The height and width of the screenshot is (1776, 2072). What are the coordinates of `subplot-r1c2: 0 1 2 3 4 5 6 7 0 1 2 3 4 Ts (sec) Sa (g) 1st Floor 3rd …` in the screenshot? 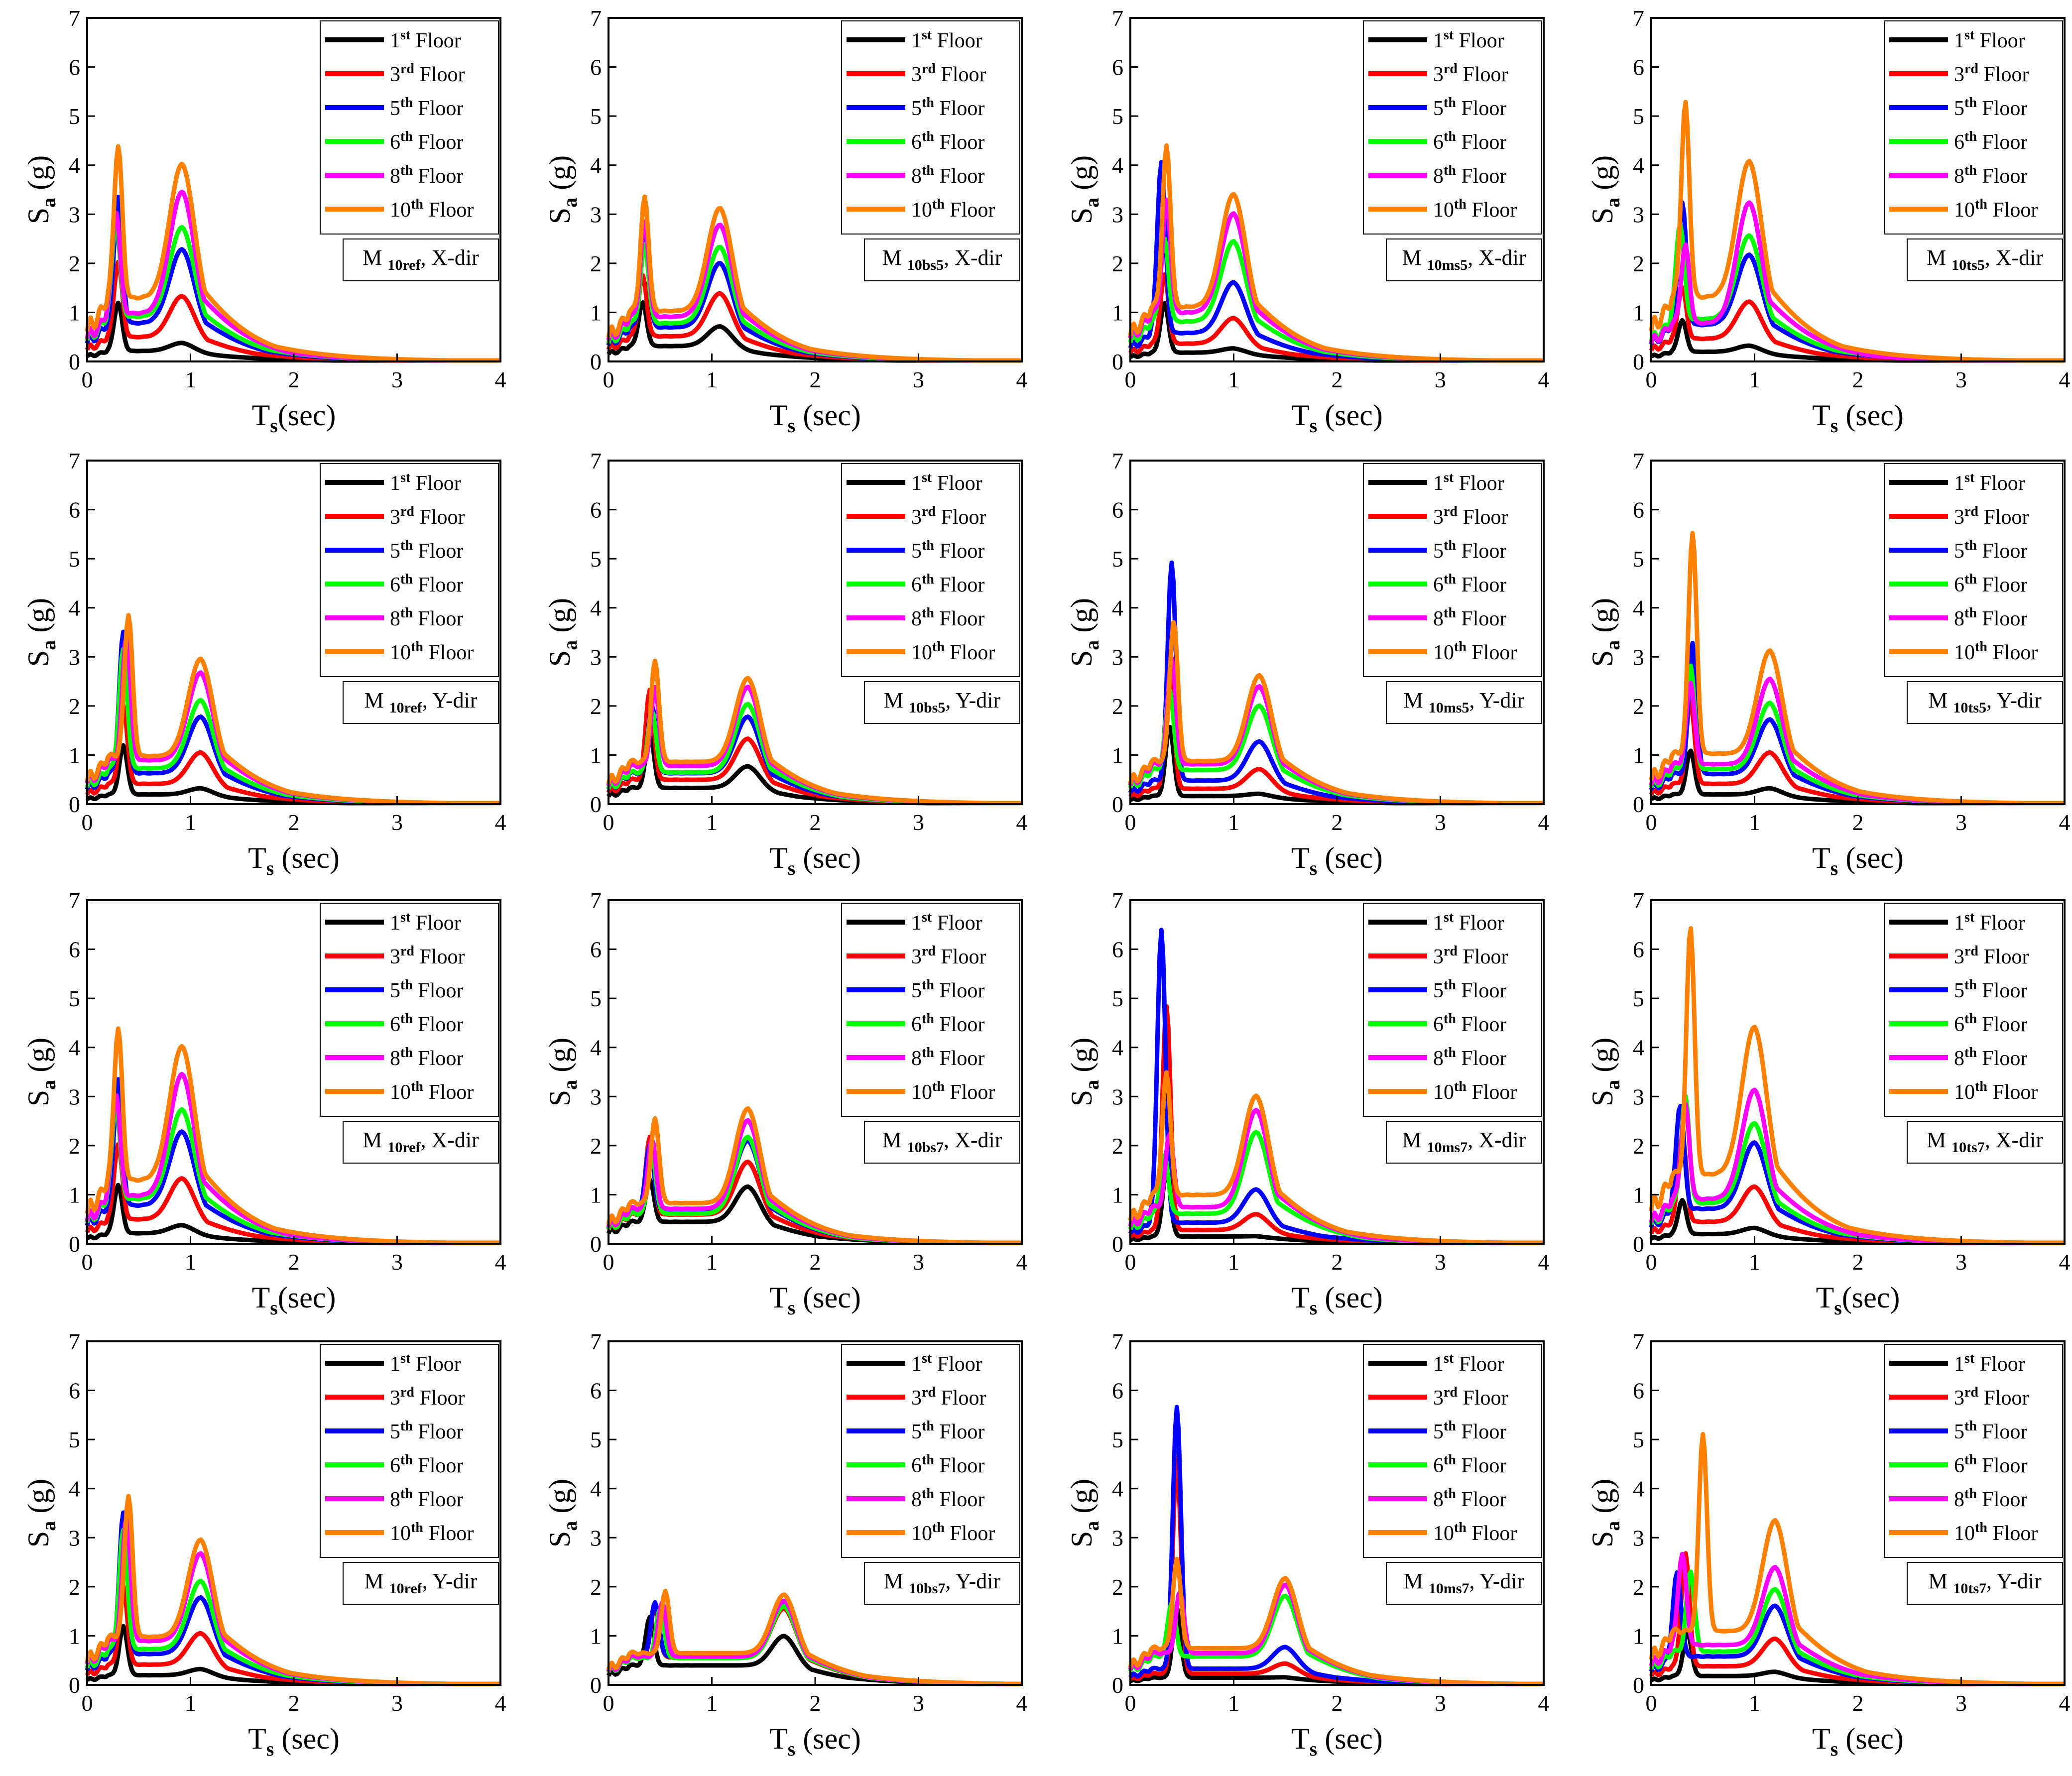 It's located at (785, 221).